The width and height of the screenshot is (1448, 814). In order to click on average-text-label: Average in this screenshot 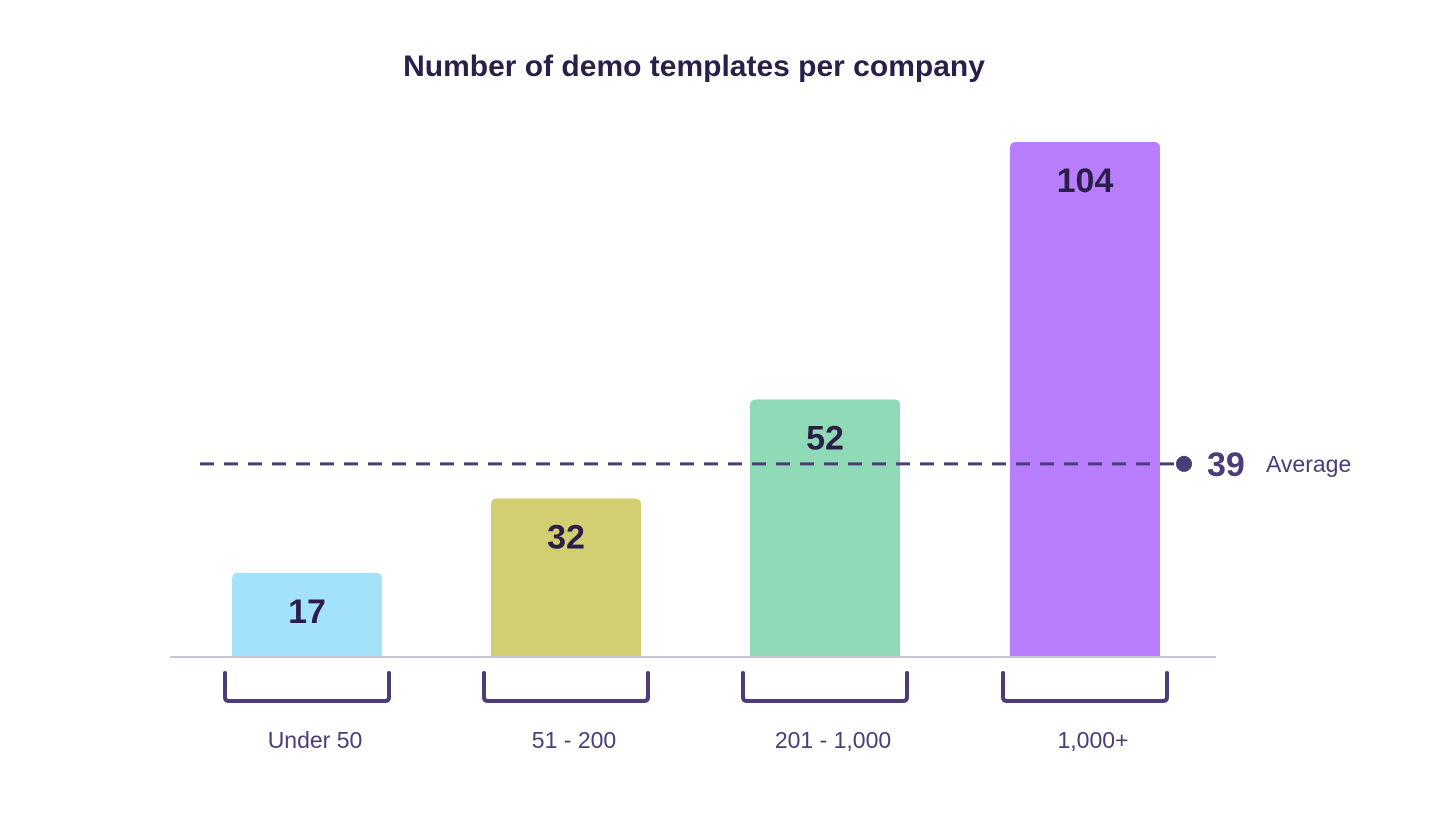, I will do `click(1308, 464)`.